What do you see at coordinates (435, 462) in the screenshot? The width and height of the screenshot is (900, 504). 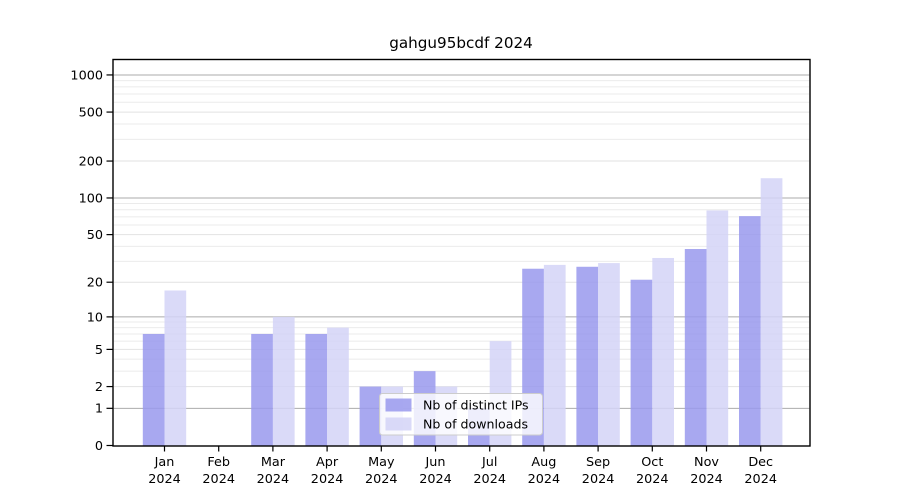 I see `x-tick-label-month: Jun` at bounding box center [435, 462].